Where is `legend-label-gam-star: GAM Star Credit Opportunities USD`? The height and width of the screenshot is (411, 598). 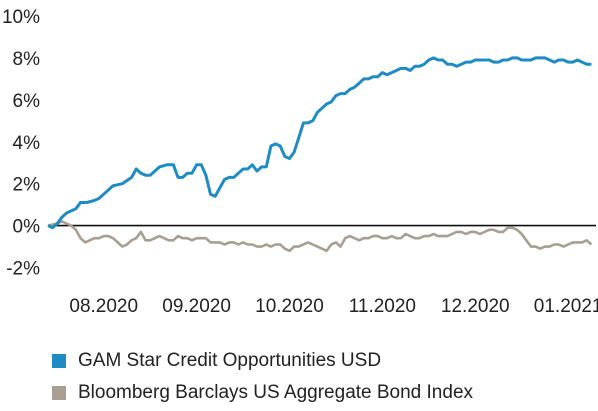
legend-label-gam-star: GAM Star Credit Opportunities USD is located at coordinates (230, 360).